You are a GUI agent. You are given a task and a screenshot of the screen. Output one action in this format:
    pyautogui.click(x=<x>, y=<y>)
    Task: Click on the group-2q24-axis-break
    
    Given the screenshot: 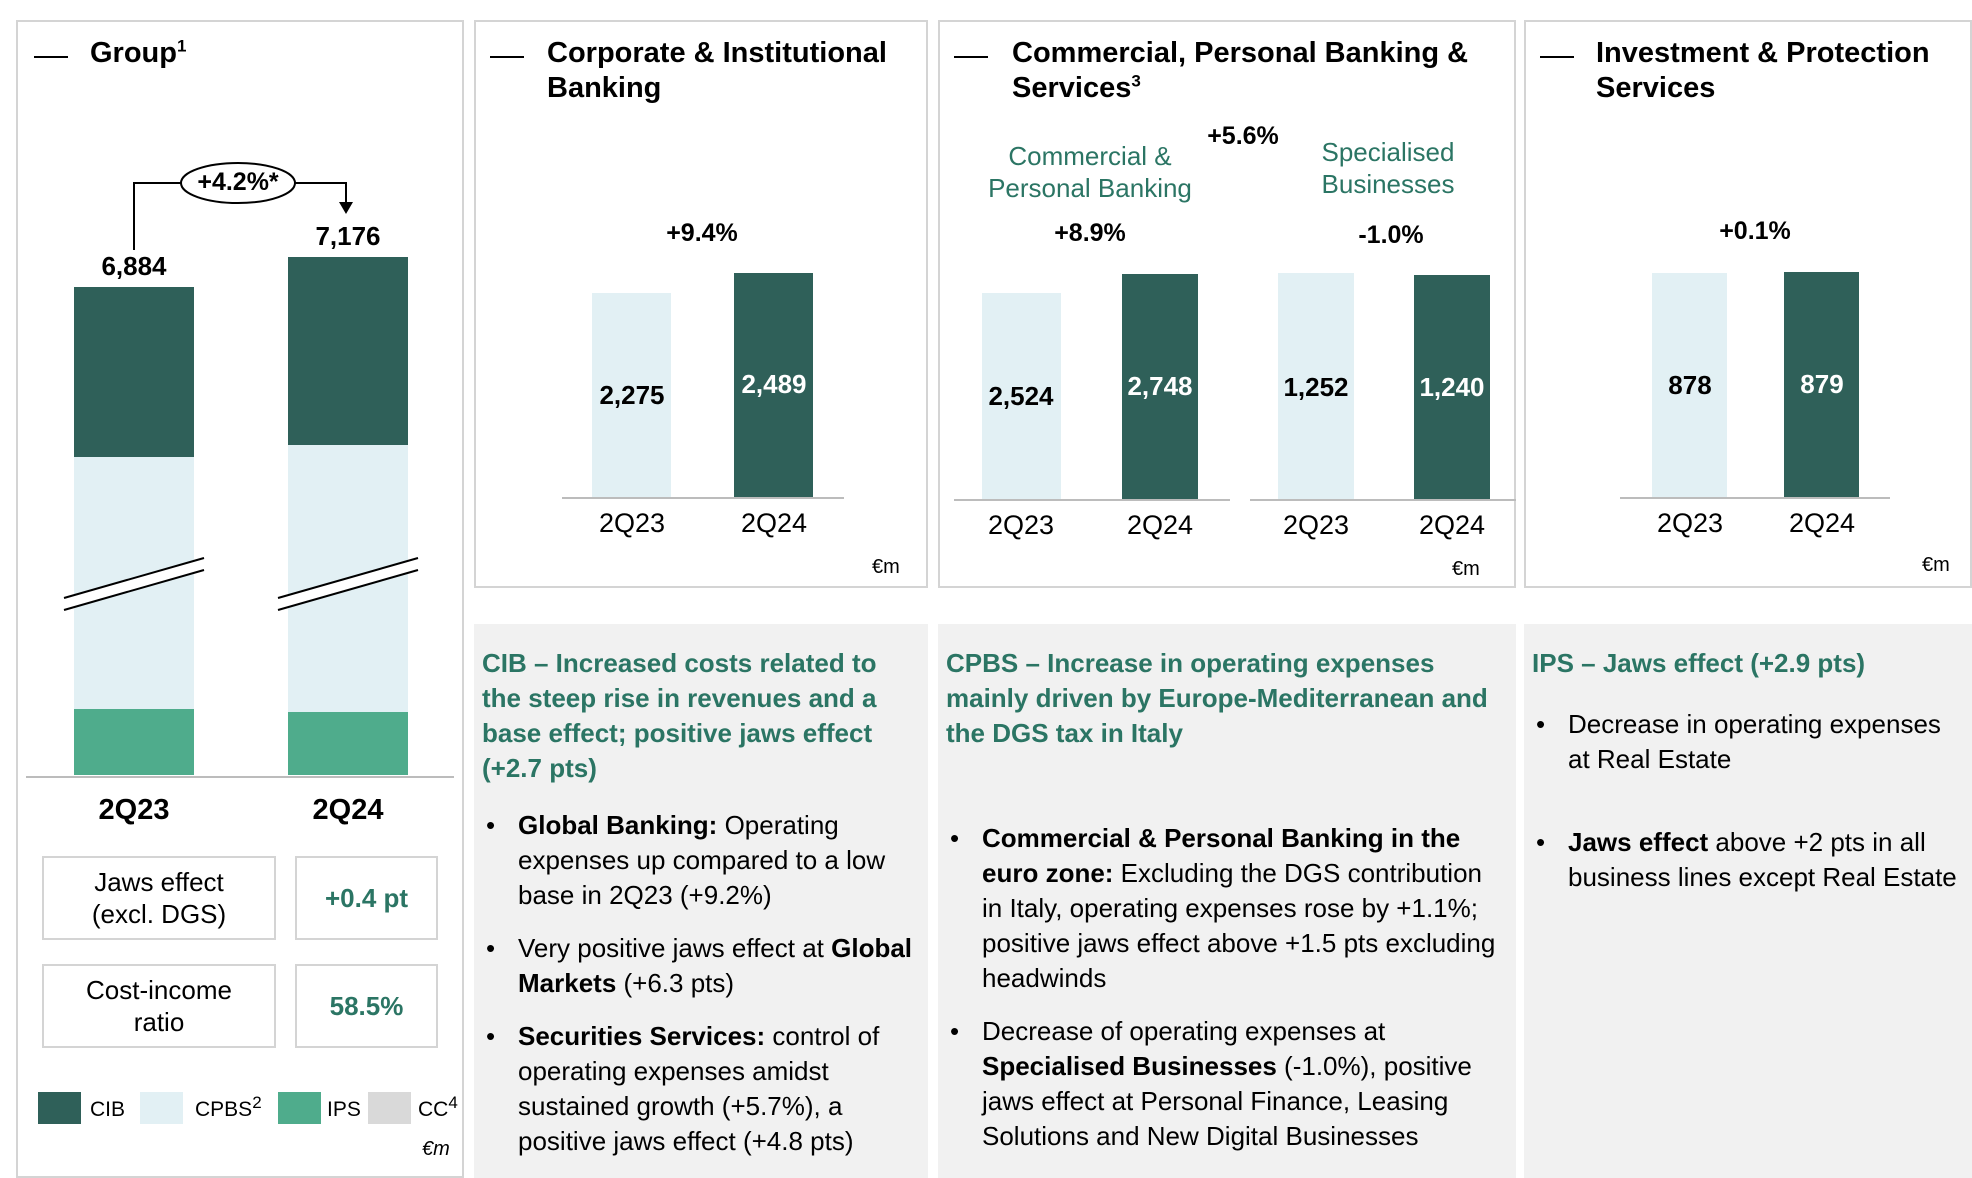 What is the action you would take?
    pyautogui.click(x=348, y=584)
    